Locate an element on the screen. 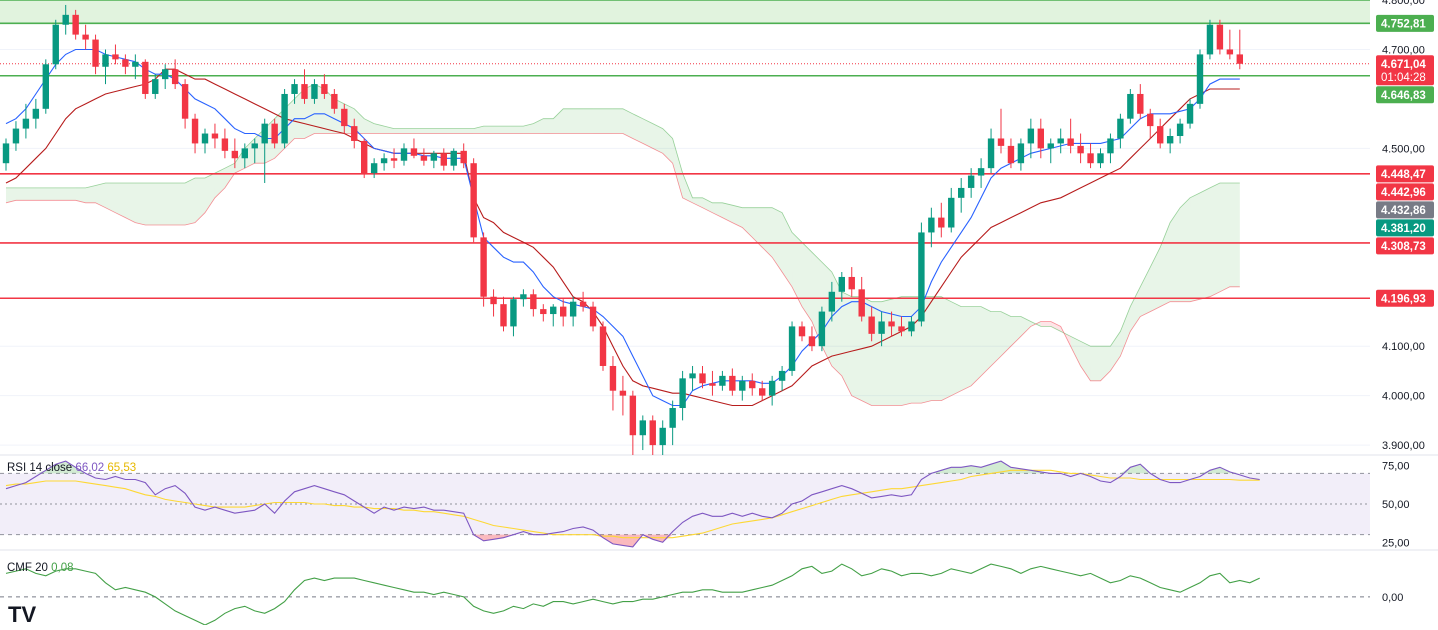 The width and height of the screenshot is (1438, 630). rsi-panel is located at coordinates (685, 504).